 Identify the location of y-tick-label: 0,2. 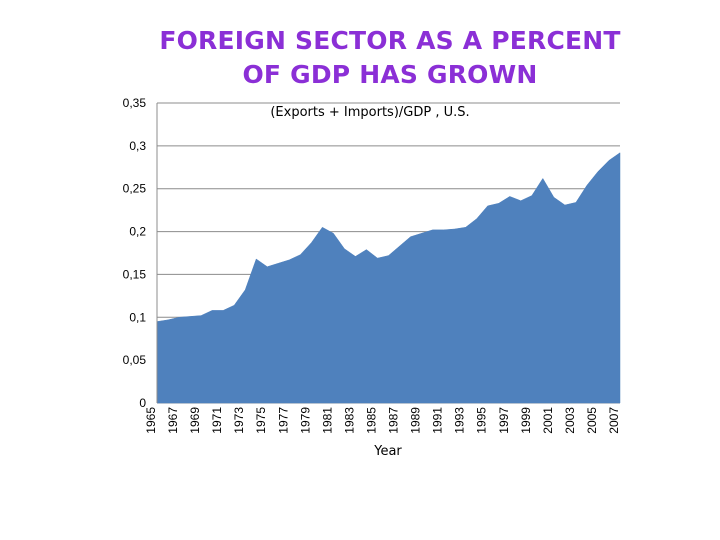
(137, 232).